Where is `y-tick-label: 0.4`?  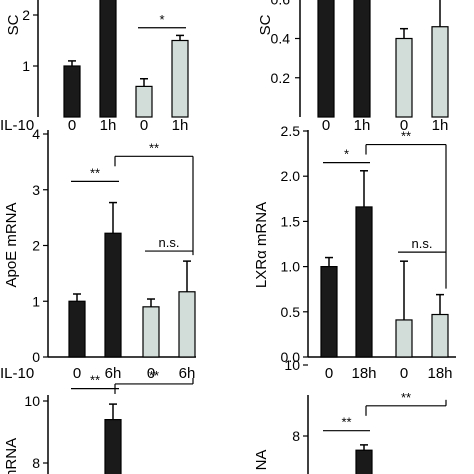 y-tick-label: 0.4 is located at coordinates (281, 39).